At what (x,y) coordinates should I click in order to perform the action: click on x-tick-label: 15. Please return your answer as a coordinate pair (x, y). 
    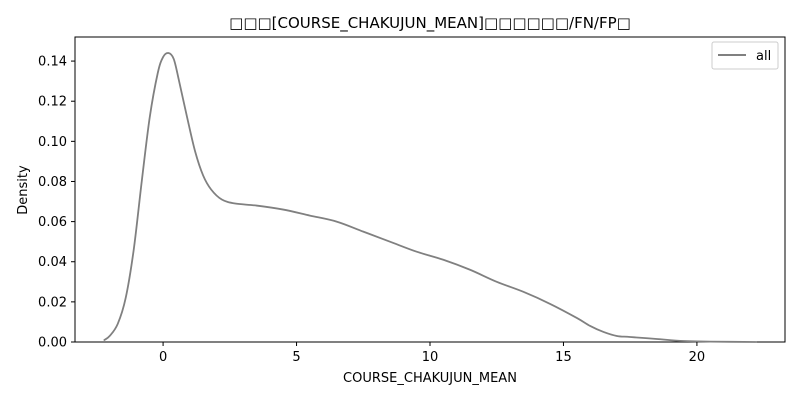
    Looking at the image, I should click on (563, 357).